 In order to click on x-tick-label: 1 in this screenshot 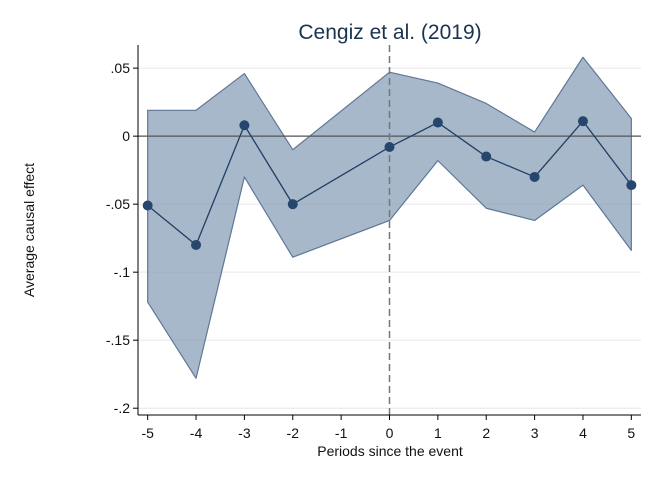, I will do `click(438, 433)`.